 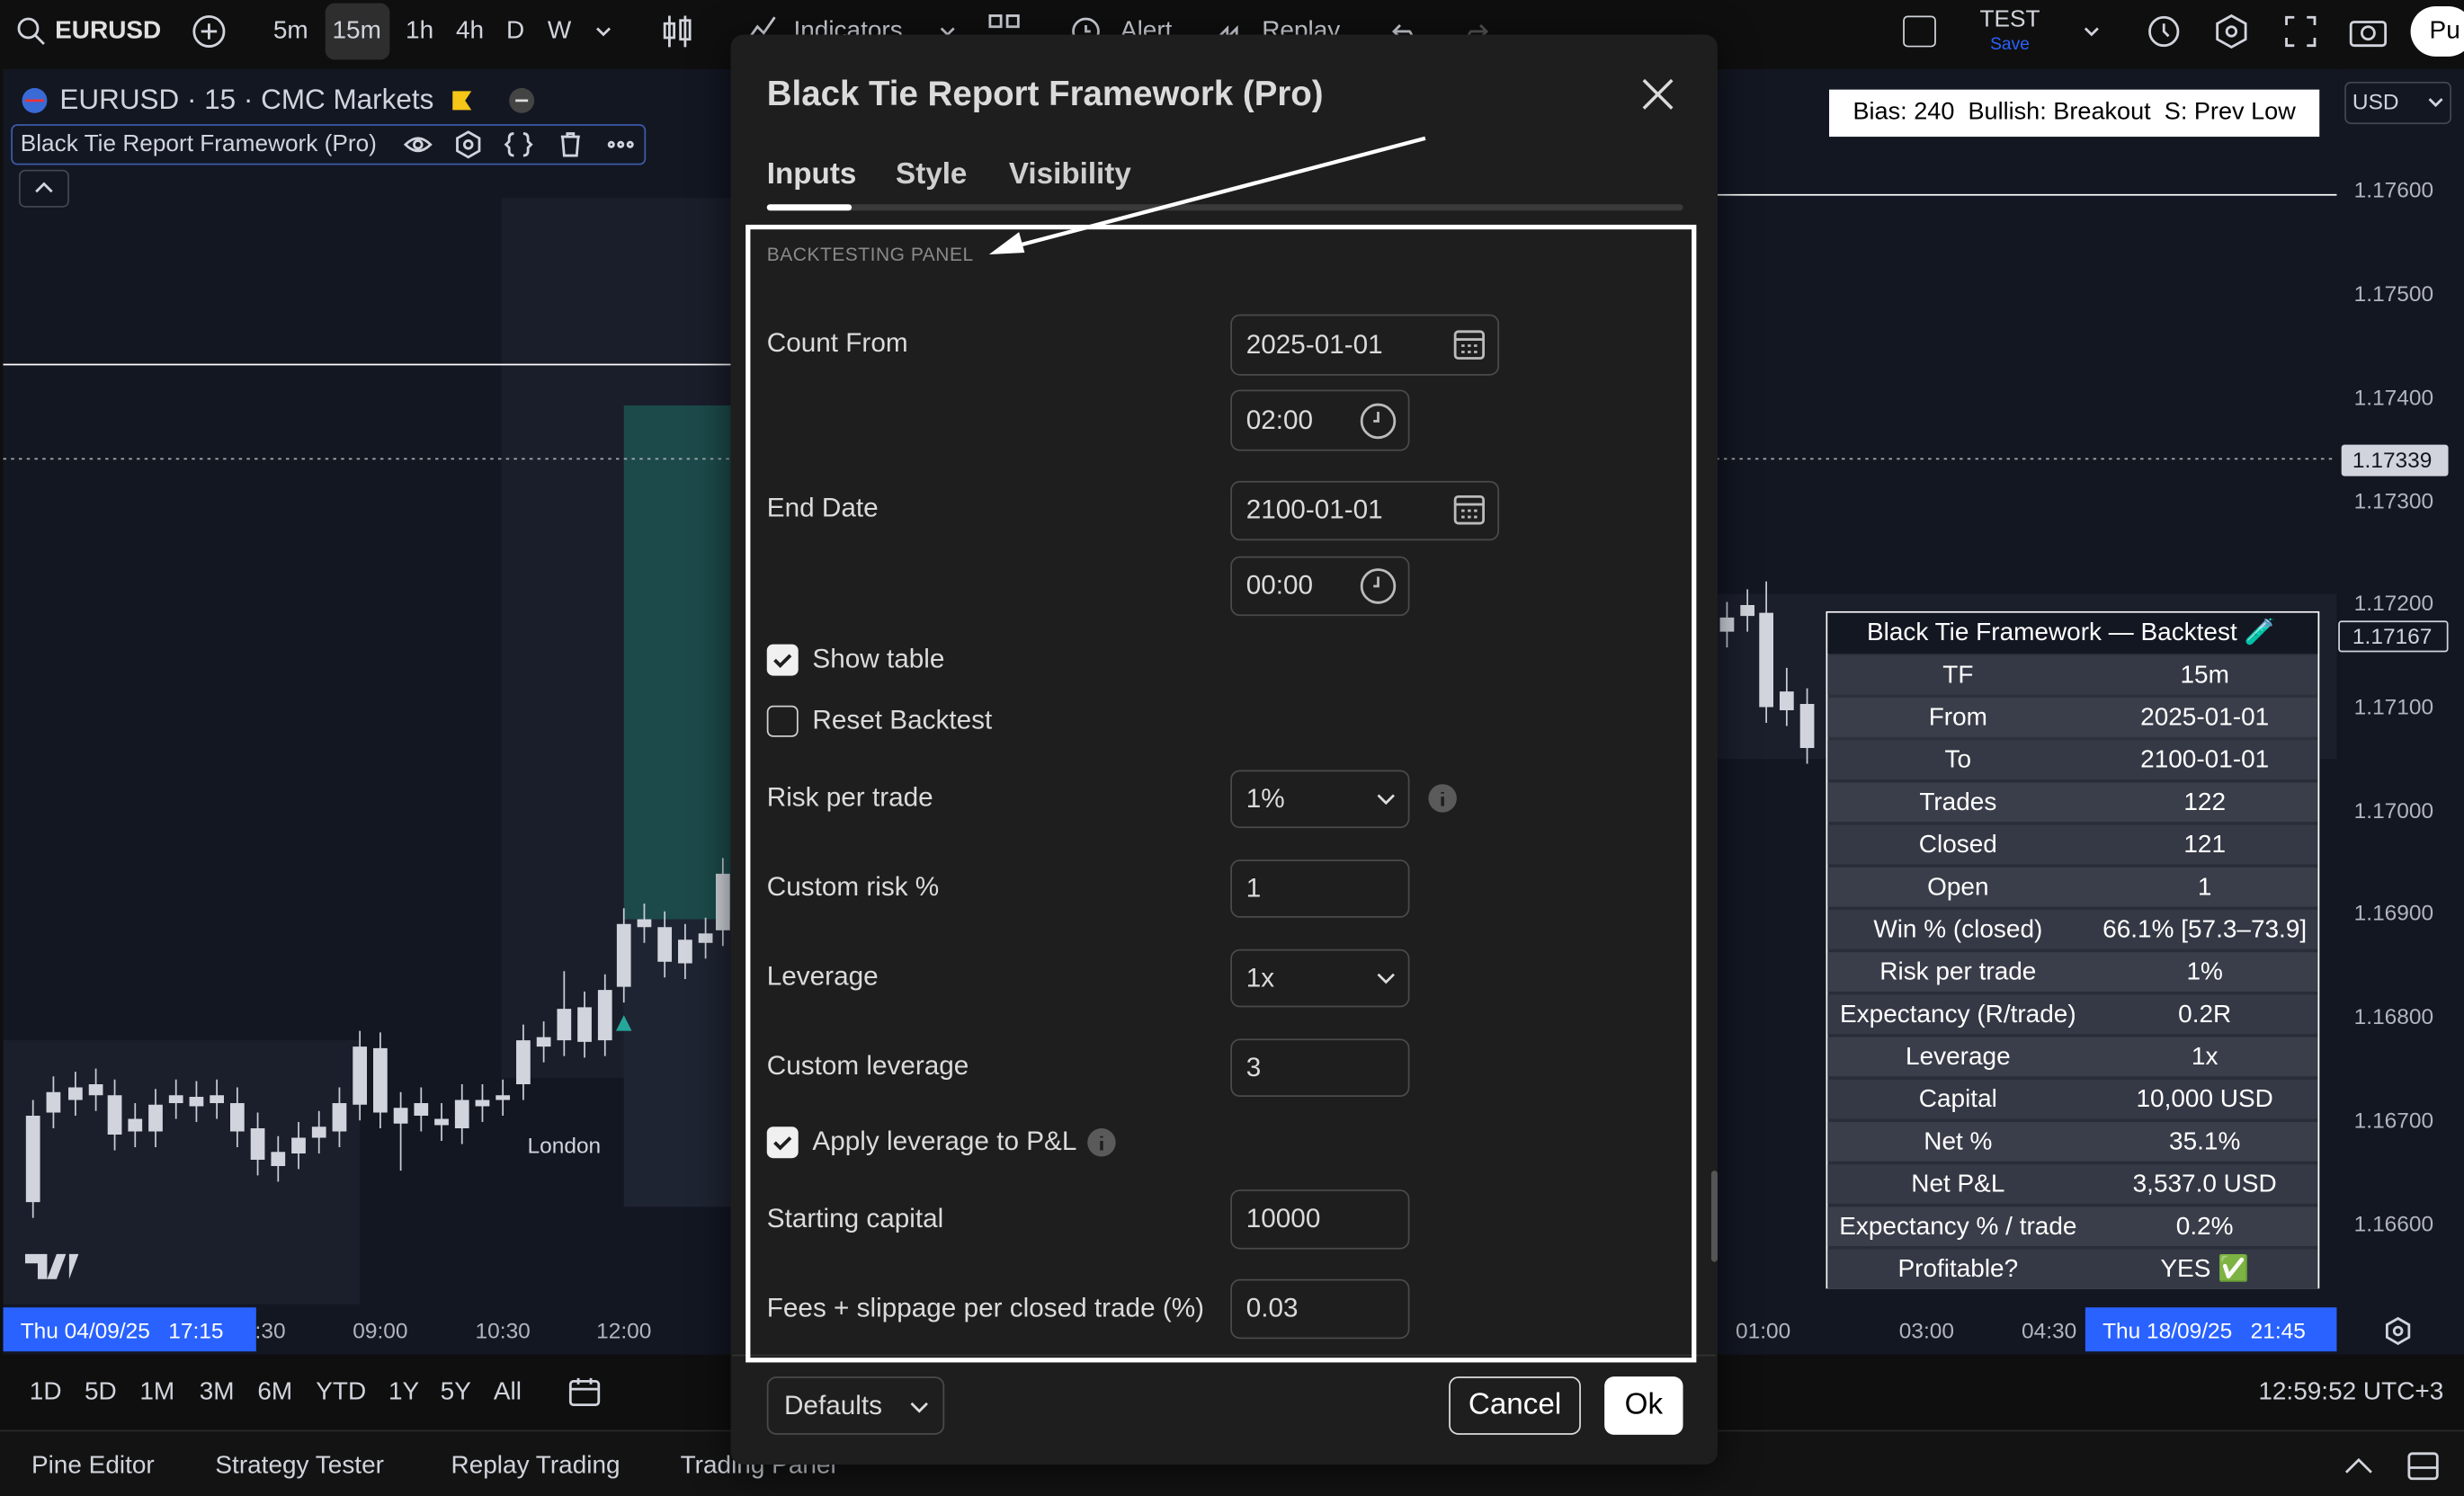 I want to click on ok-button, so click(x=1643, y=1405).